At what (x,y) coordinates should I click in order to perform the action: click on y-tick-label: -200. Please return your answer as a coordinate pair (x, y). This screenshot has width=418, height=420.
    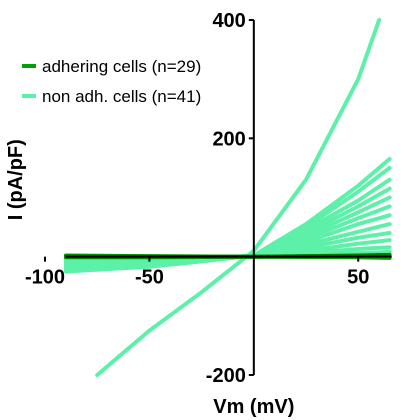
    Looking at the image, I should click on (226, 376).